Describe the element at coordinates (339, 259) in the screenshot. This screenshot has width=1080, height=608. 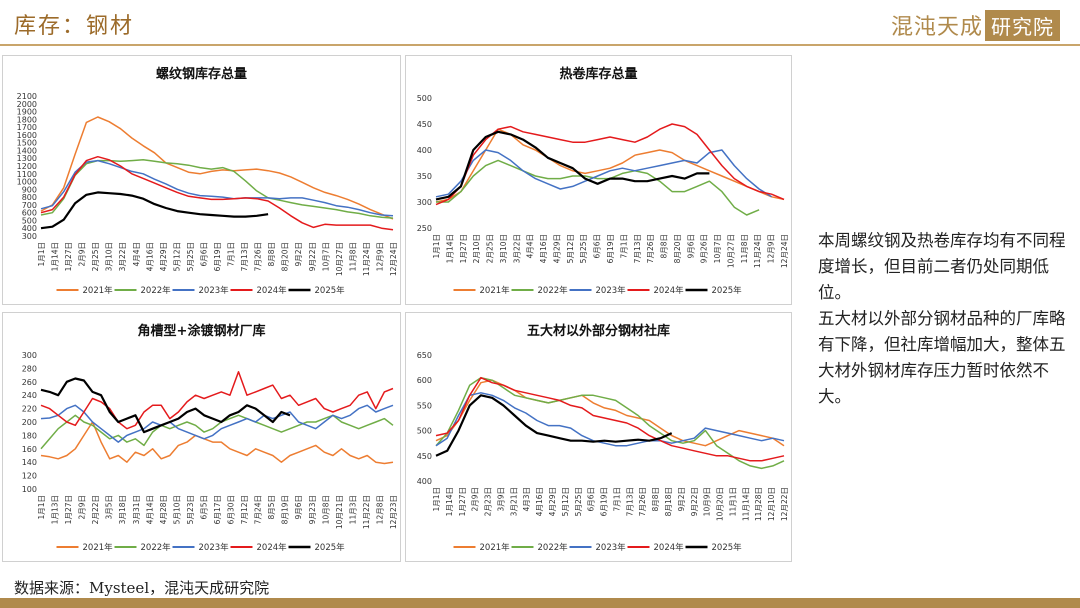
I see `x-tick-label: 10月27日` at that location.